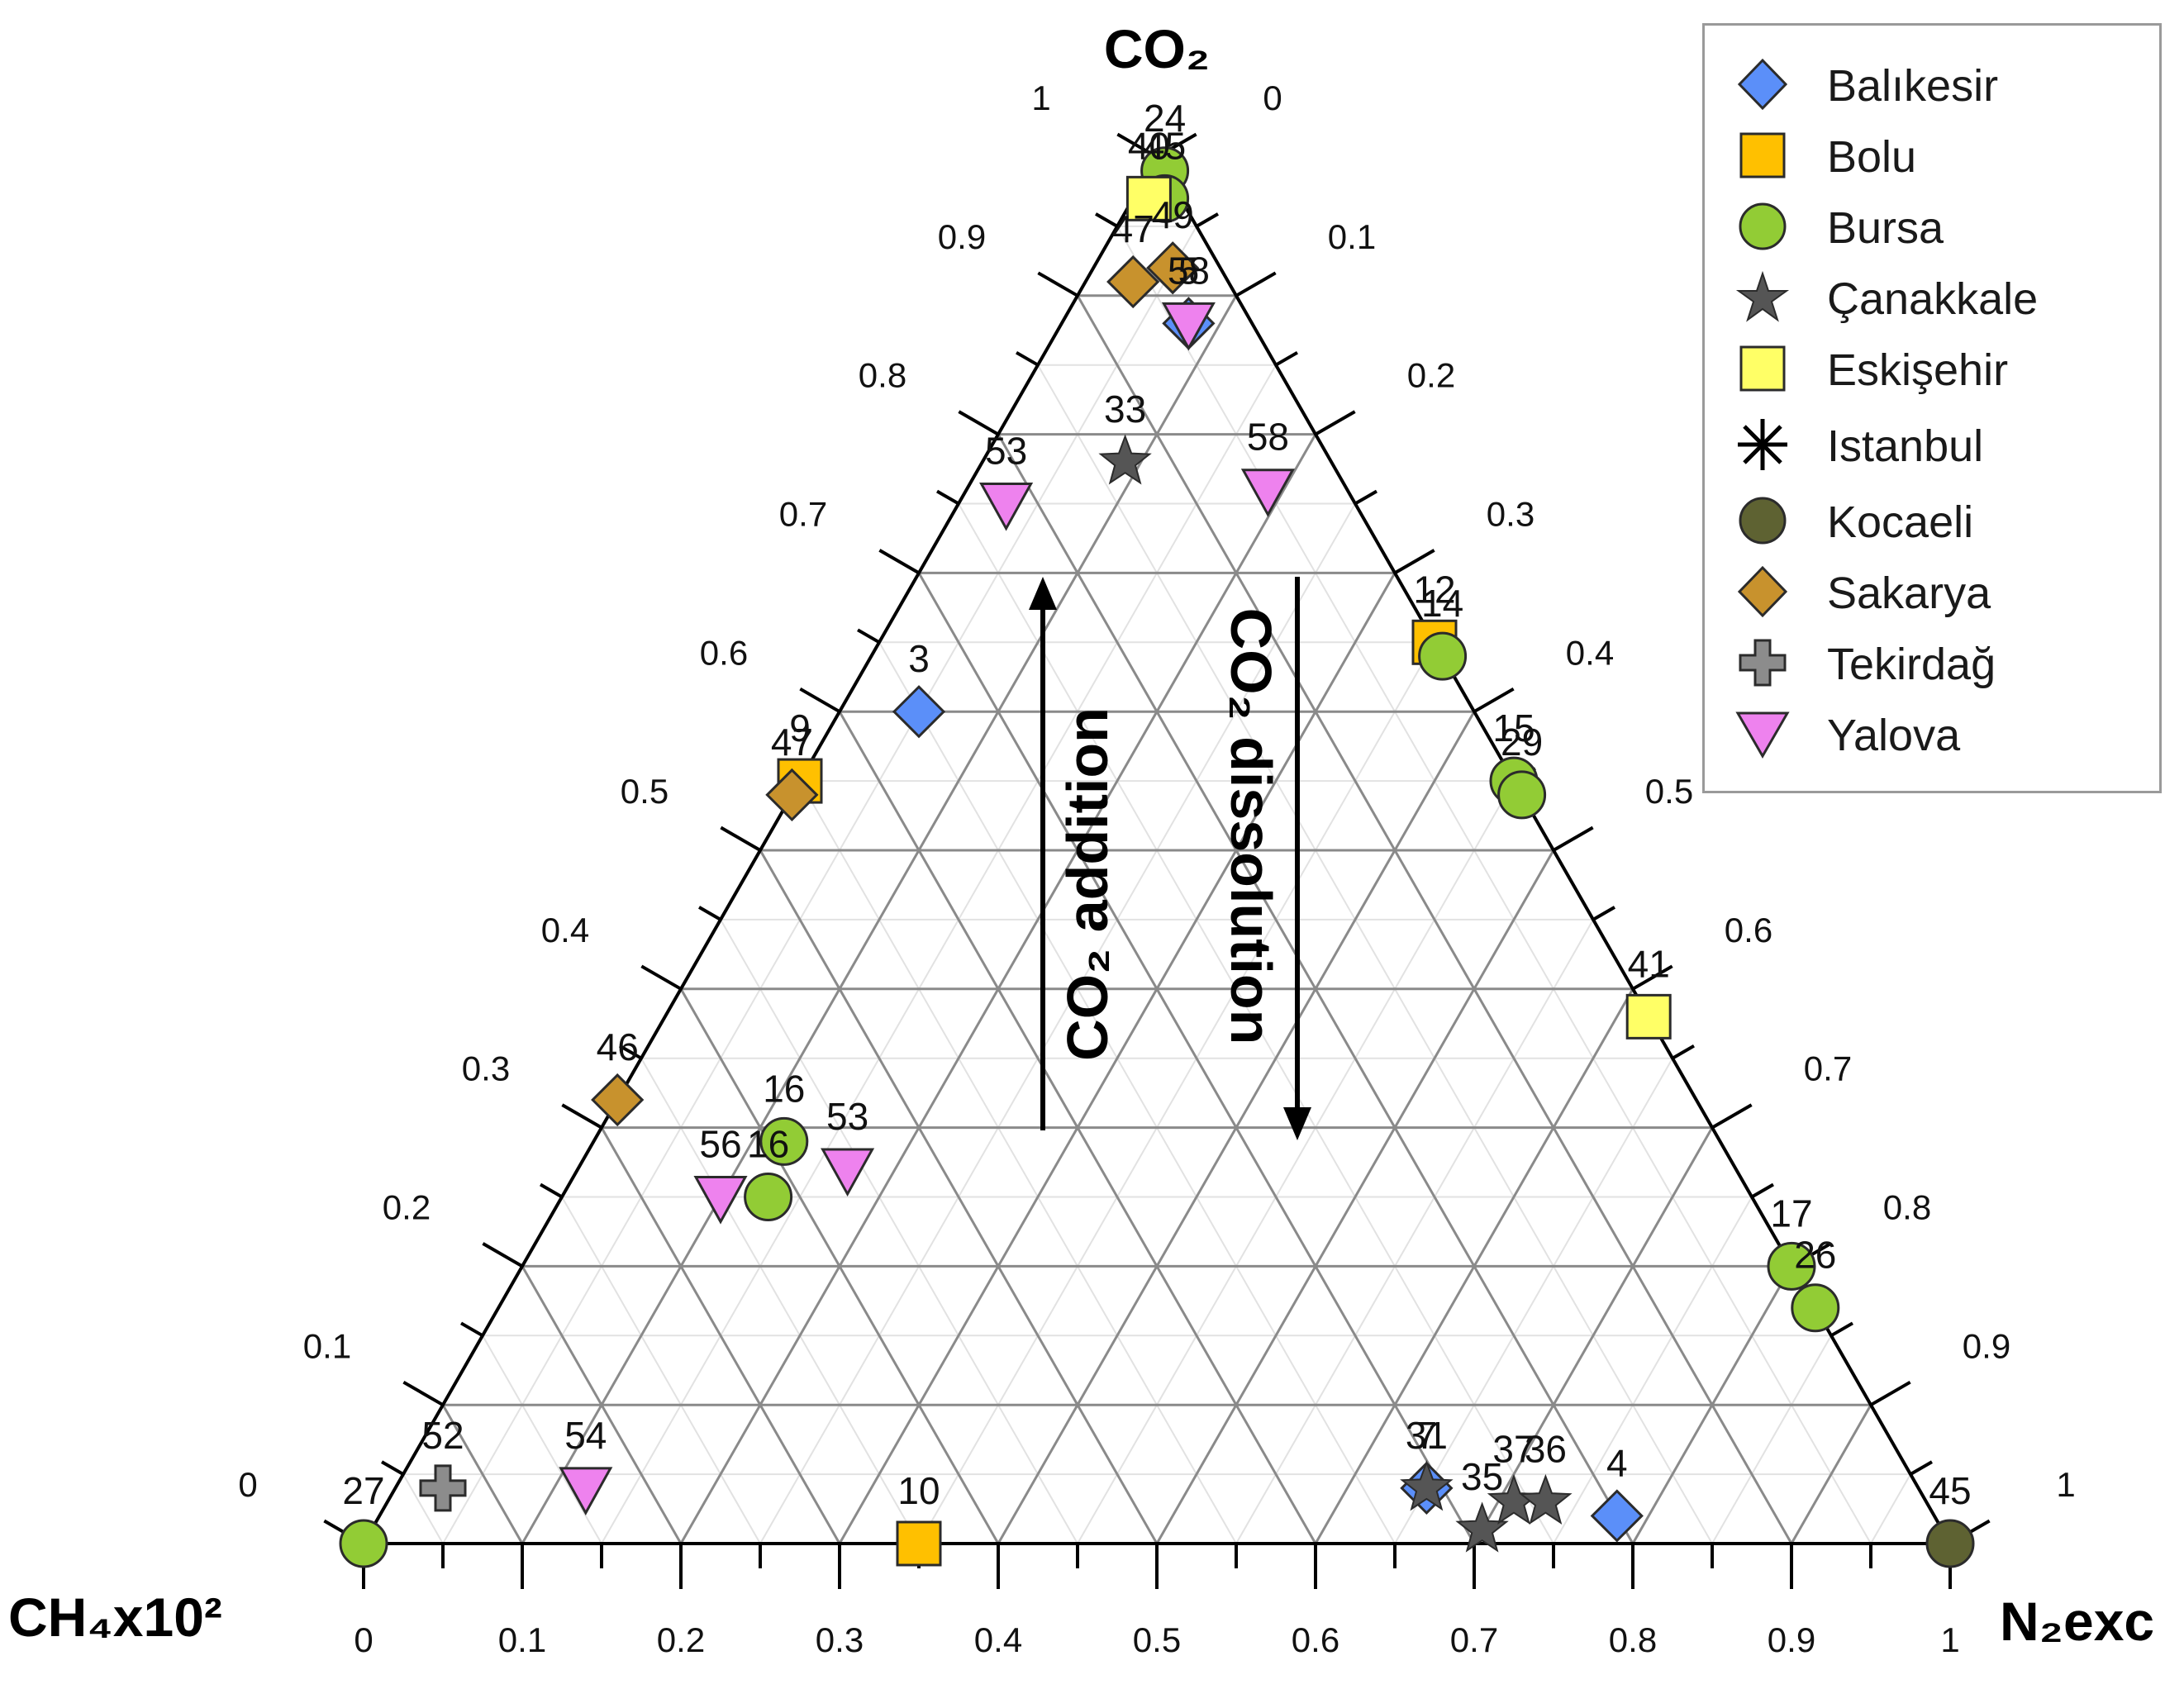  Describe the element at coordinates (442, 1436) in the screenshot. I see `point-label: 52` at that location.